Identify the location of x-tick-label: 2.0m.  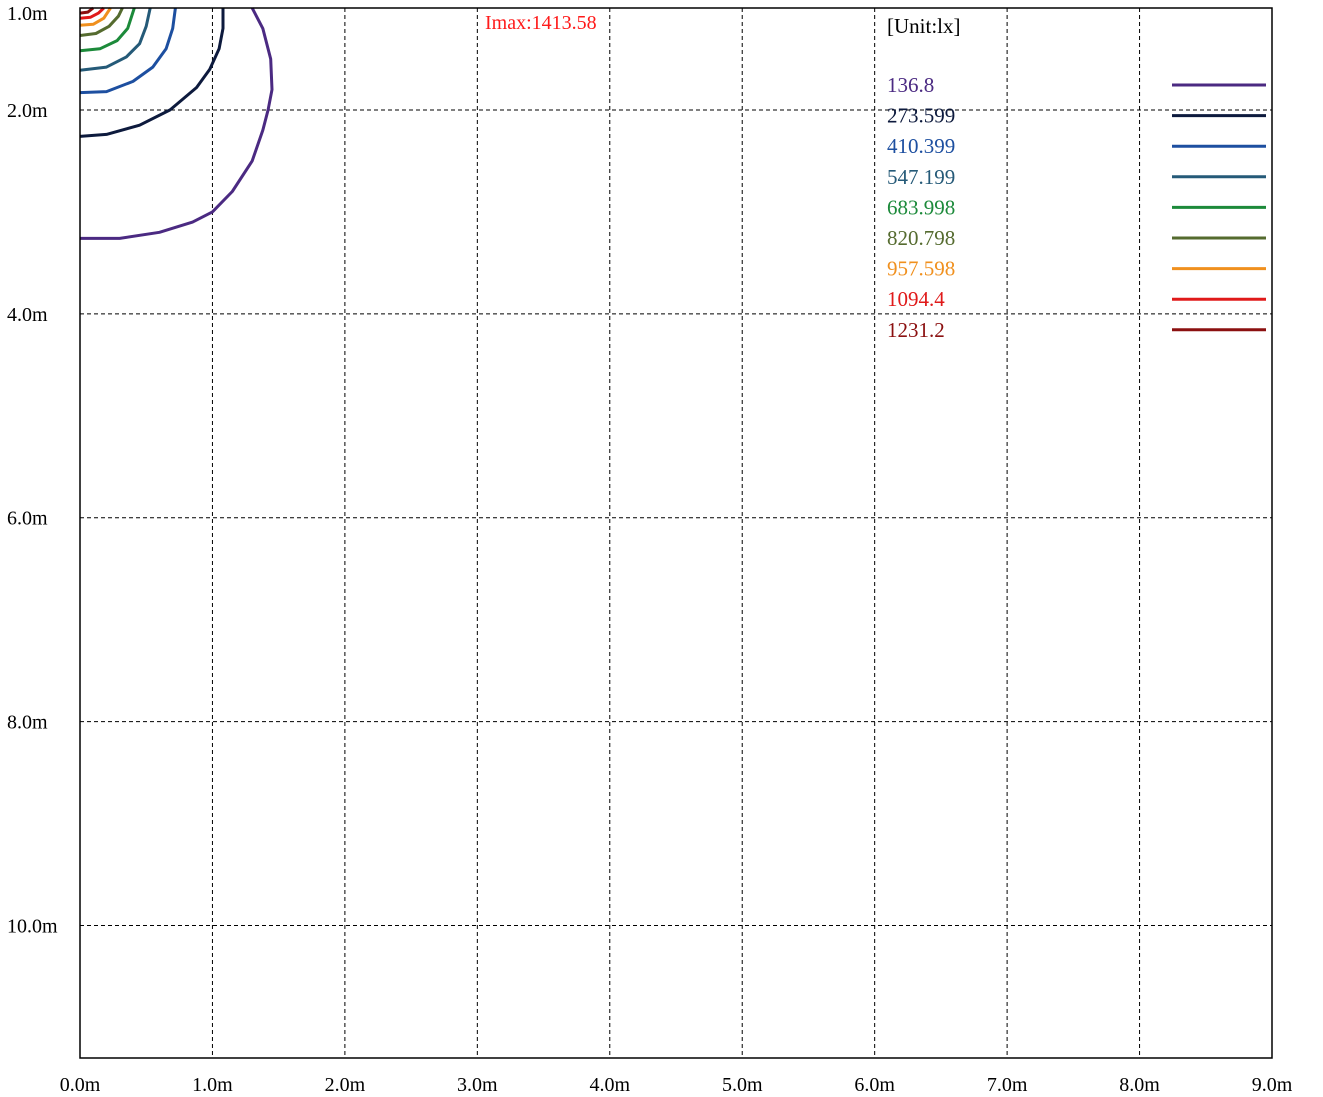
(345, 1085).